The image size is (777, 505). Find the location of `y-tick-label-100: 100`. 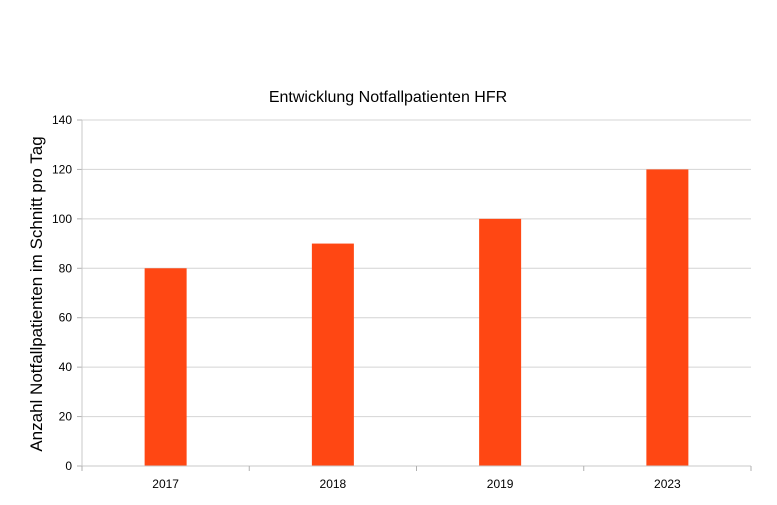

y-tick-label-100: 100 is located at coordinates (62, 219).